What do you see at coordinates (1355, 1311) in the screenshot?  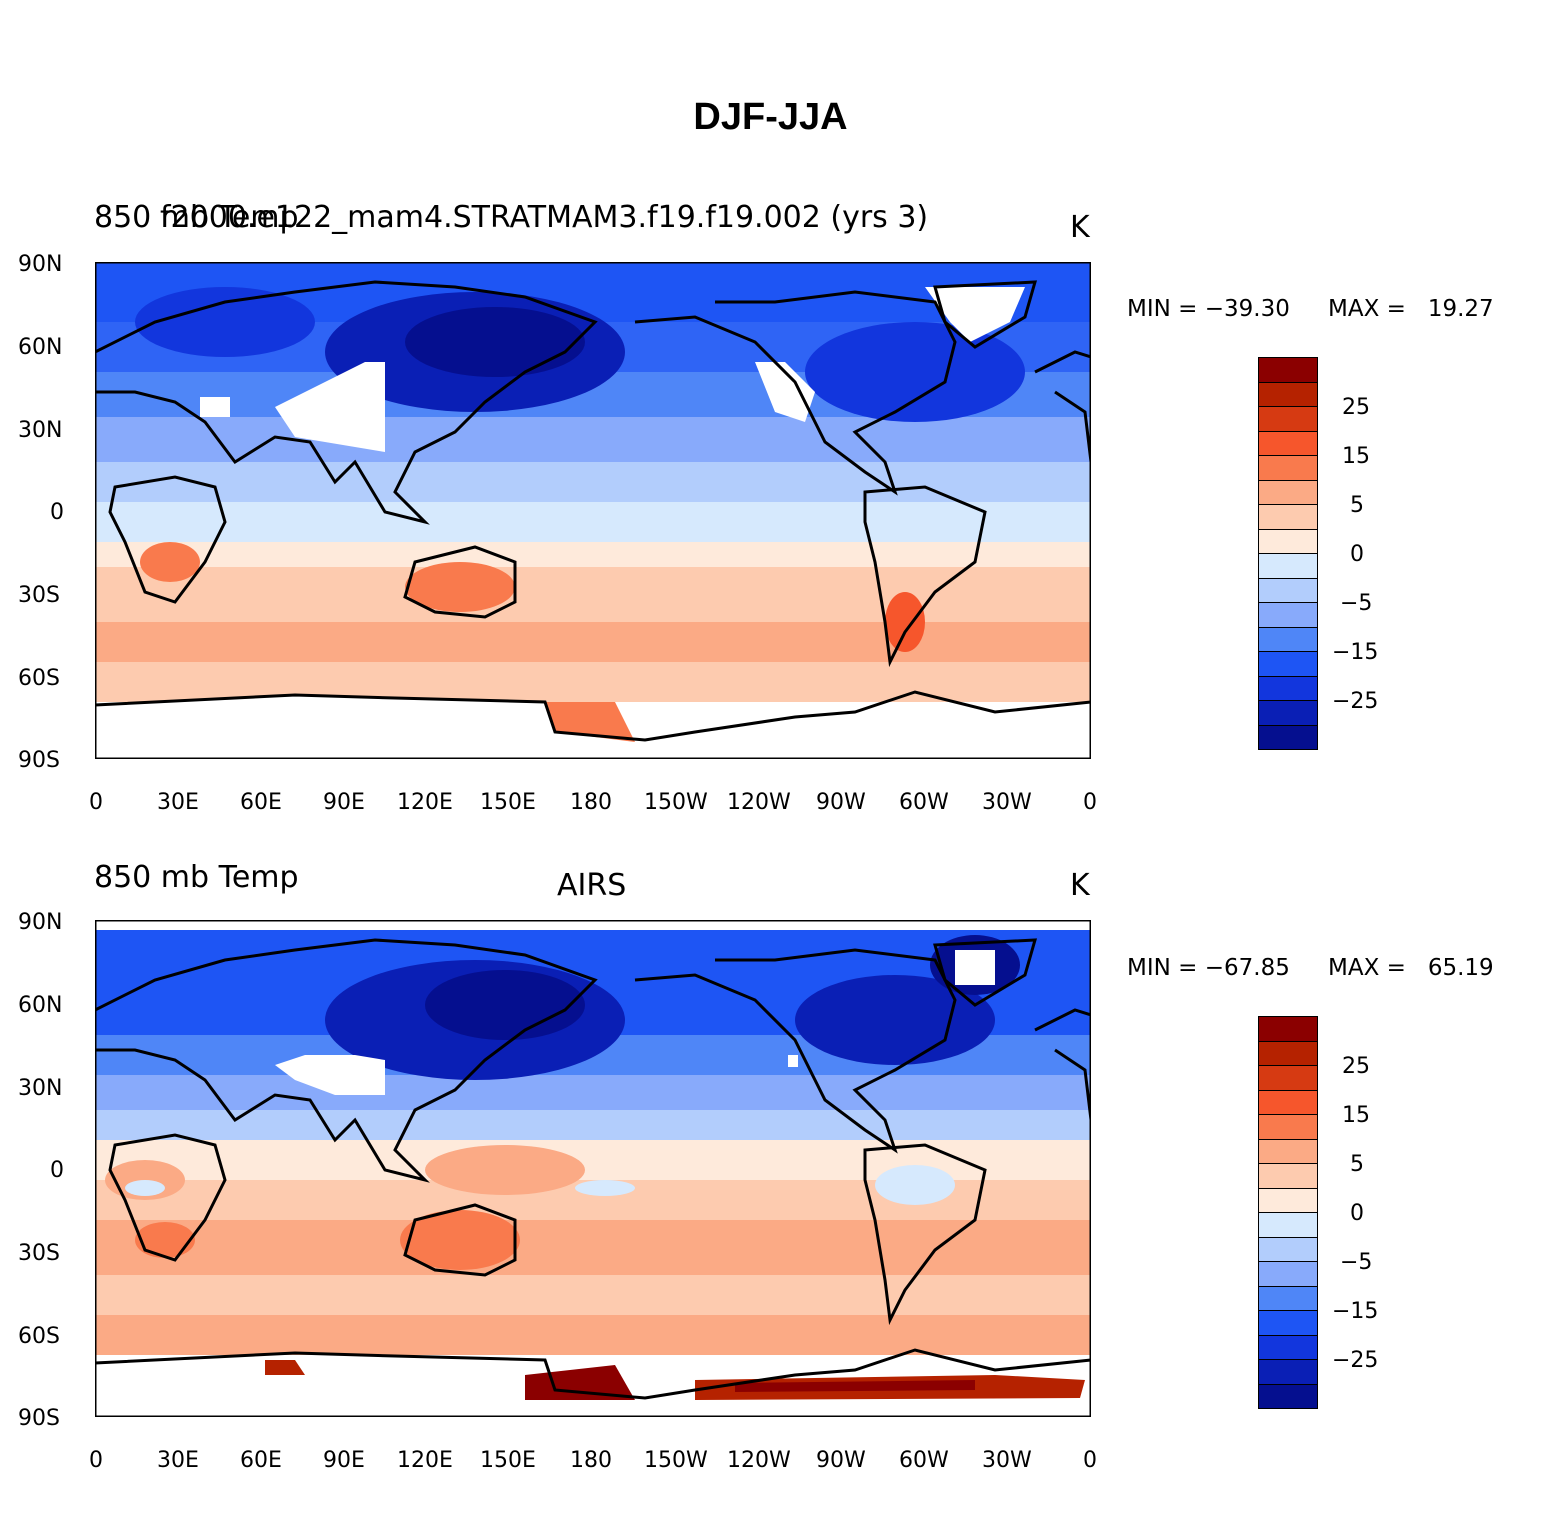 I see `panel2-colorbar-label: −15` at bounding box center [1355, 1311].